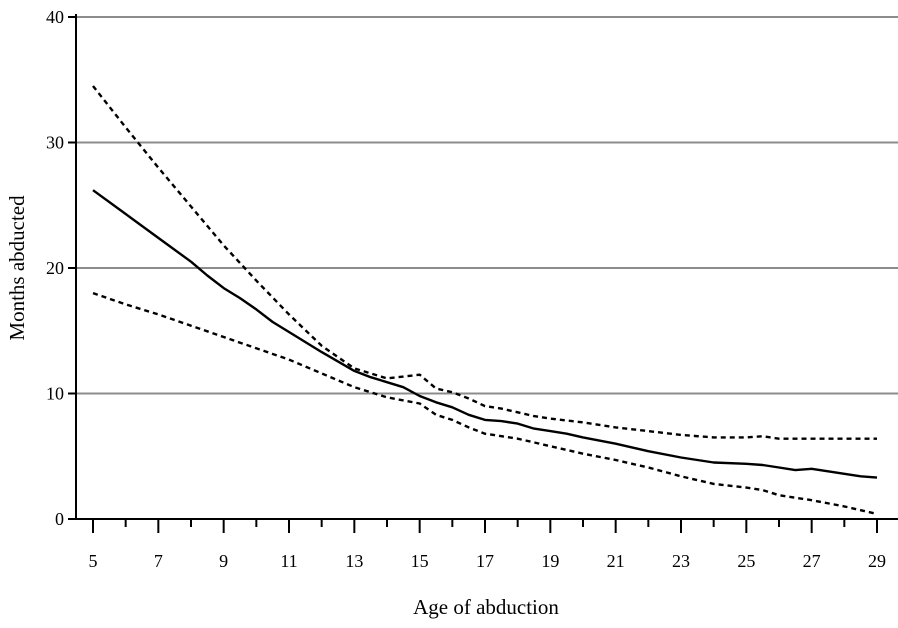  What do you see at coordinates (681, 561) in the screenshot?
I see `x-tick-label-23: 23` at bounding box center [681, 561].